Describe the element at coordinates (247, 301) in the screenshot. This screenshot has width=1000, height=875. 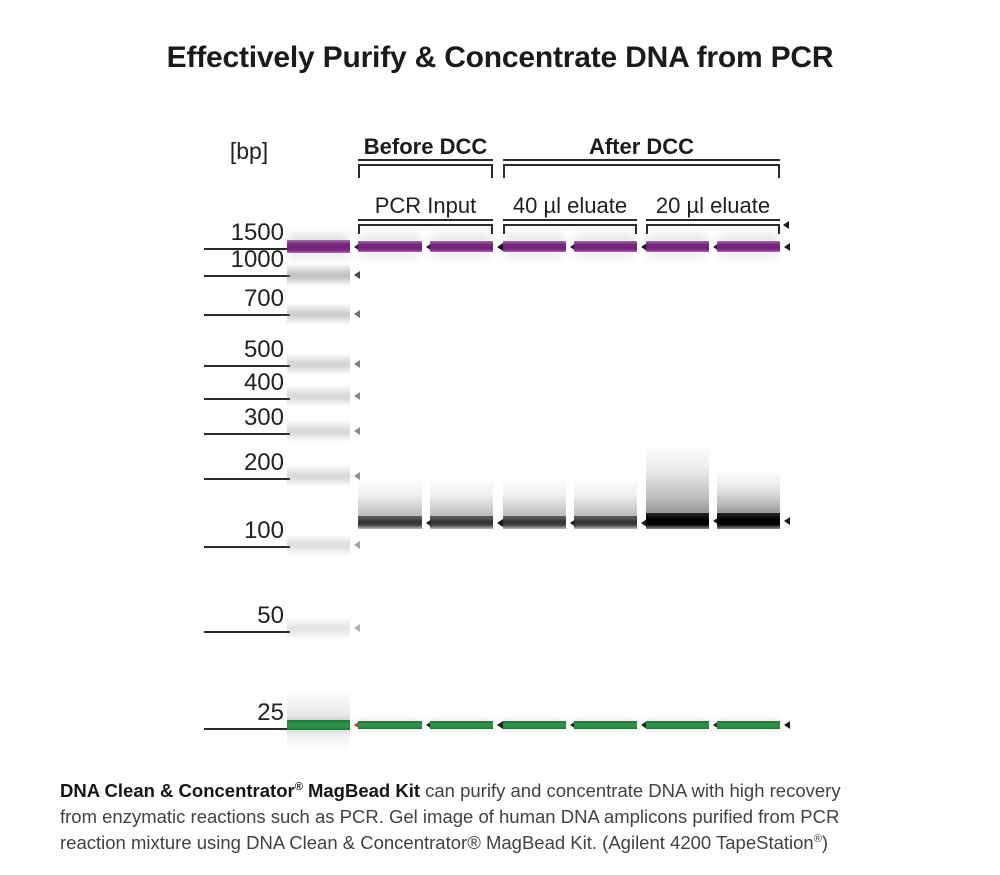
I see `bp-label-700: 700` at that location.